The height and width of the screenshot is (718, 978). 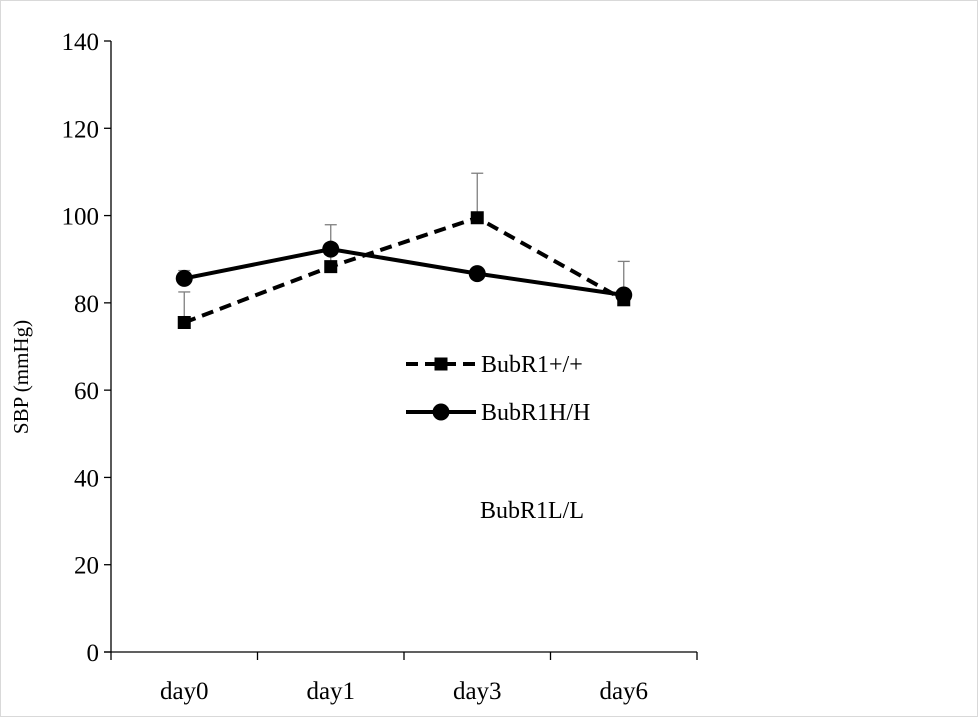 I want to click on legend-label-1: BubR1H/H, so click(x=535, y=413).